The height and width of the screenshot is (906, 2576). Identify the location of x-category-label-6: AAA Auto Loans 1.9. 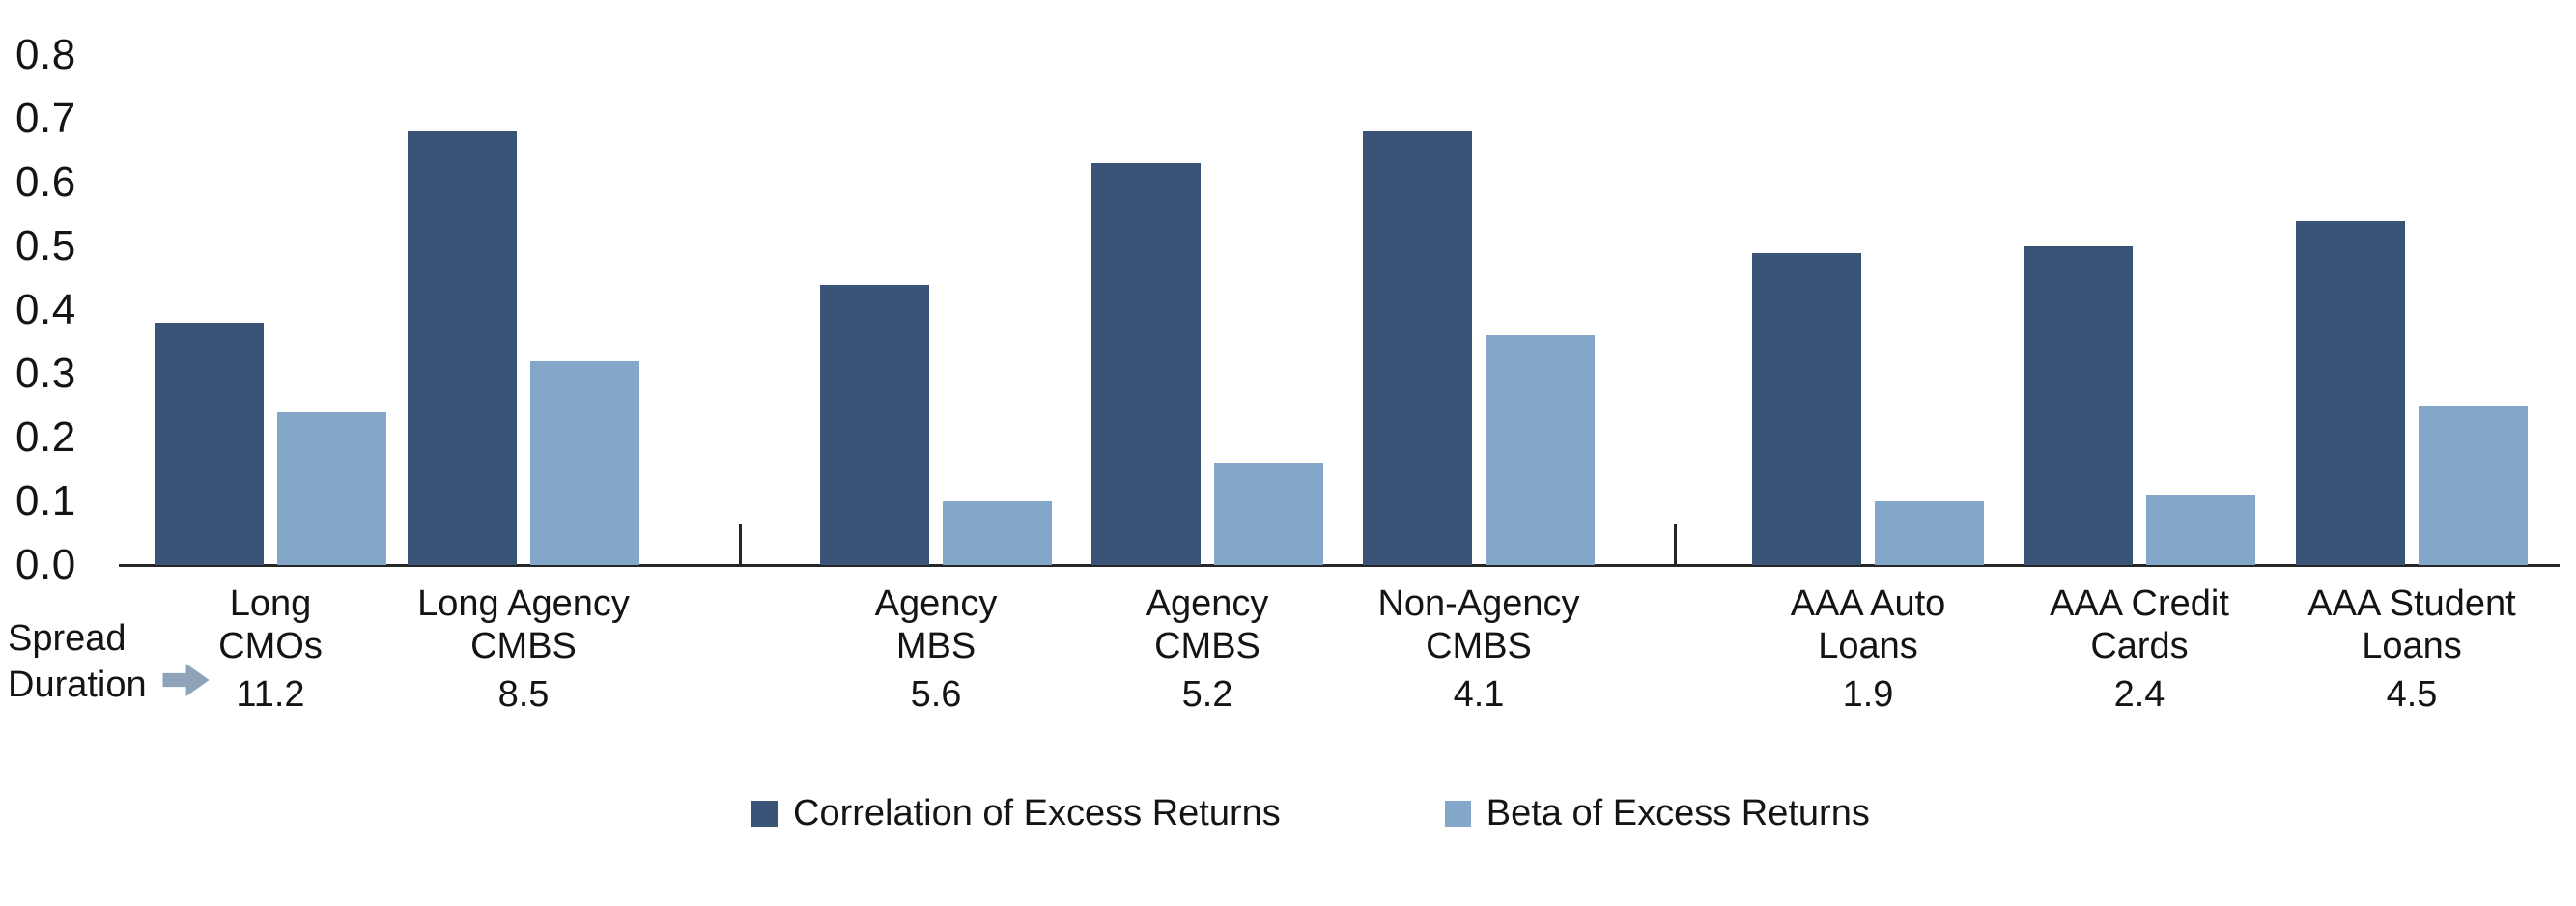
(1868, 648).